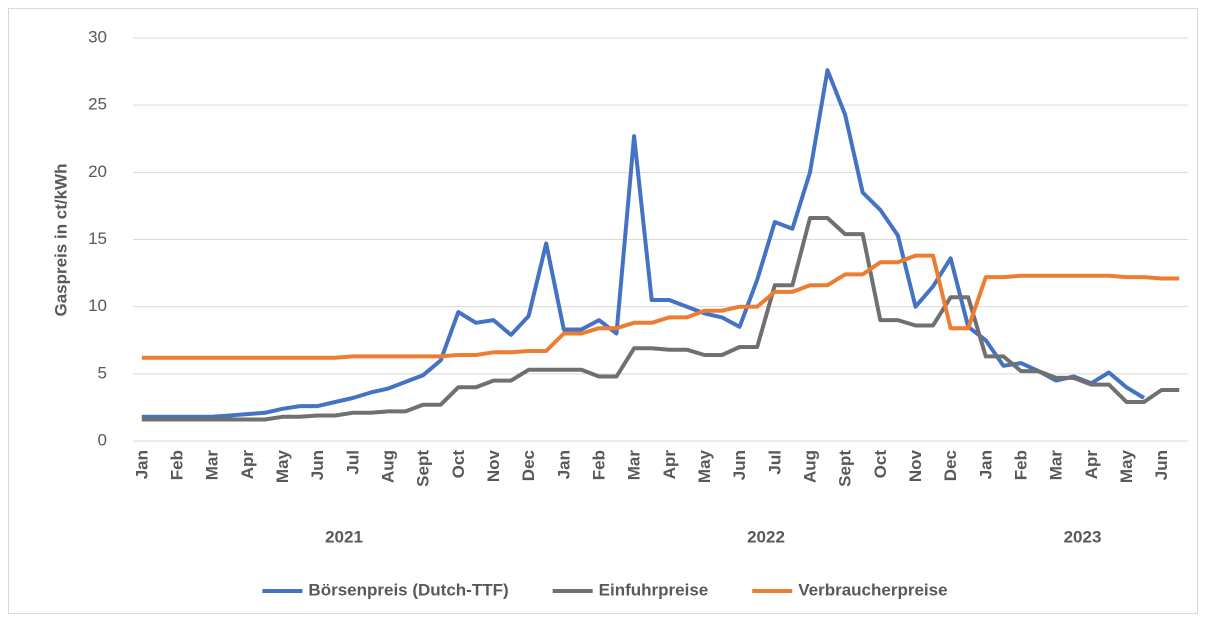 The width and height of the screenshot is (1206, 627). Describe the element at coordinates (408, 589) in the screenshot. I see `legend-label: Börsenpreis (Dutch-TTF)` at that location.